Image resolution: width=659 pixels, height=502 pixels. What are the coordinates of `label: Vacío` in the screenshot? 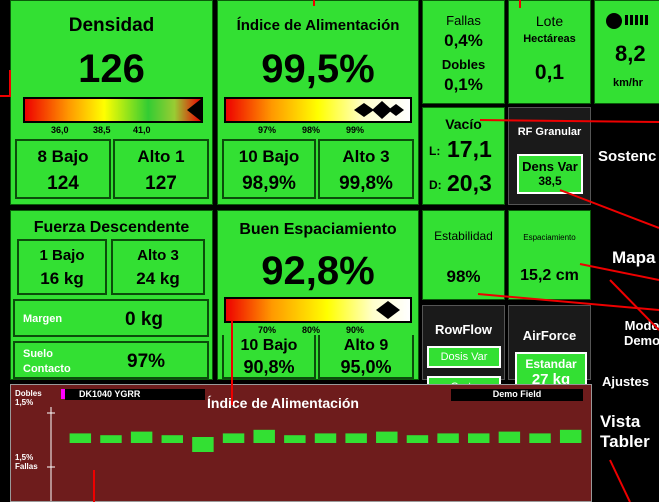 It's located at (463, 124).